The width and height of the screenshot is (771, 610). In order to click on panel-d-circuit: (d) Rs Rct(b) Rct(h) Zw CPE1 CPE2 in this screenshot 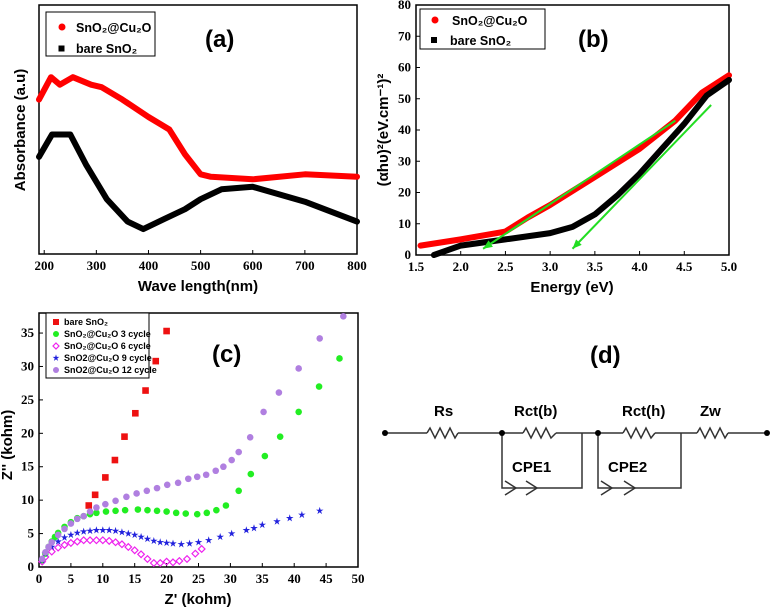, I will do `click(576, 419)`.